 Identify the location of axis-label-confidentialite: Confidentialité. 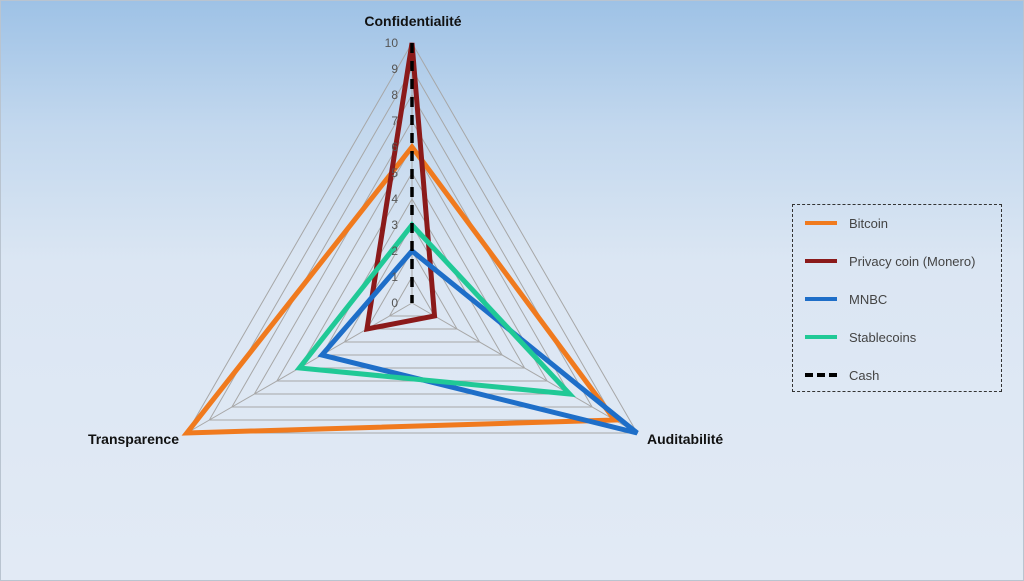
(412, 21).